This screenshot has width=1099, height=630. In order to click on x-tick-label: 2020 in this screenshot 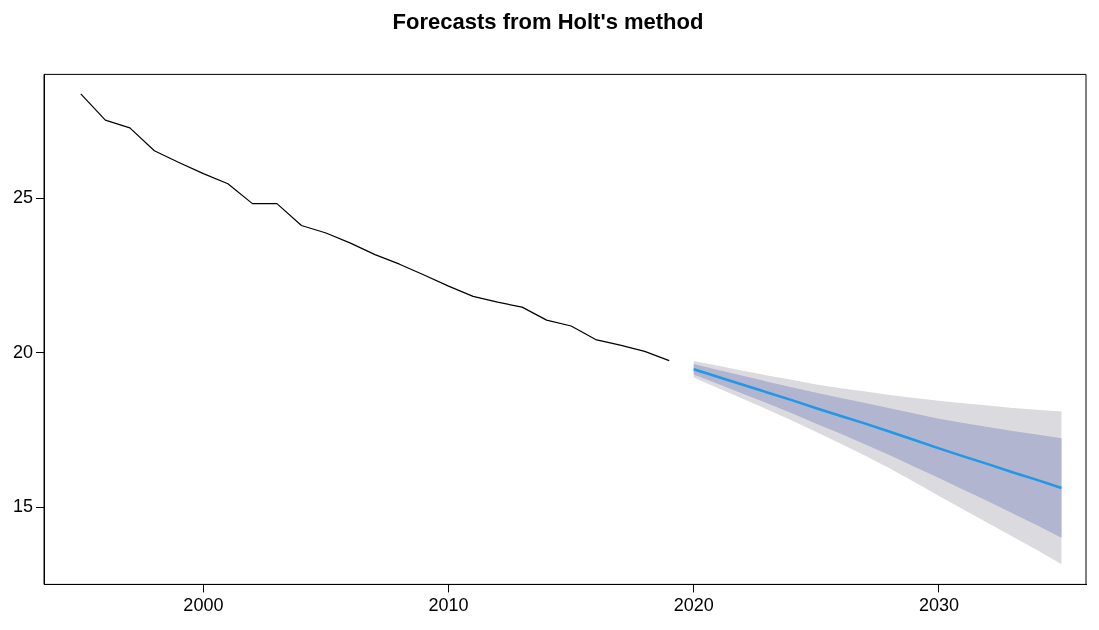, I will do `click(693, 605)`.